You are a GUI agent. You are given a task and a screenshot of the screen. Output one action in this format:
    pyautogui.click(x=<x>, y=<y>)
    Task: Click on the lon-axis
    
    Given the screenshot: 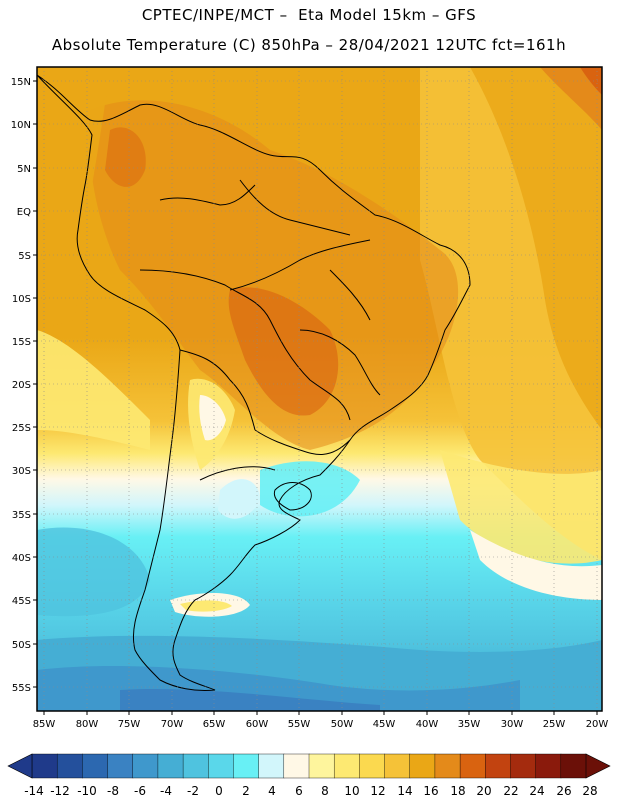 What is the action you would take?
    pyautogui.click(x=320, y=713)
    